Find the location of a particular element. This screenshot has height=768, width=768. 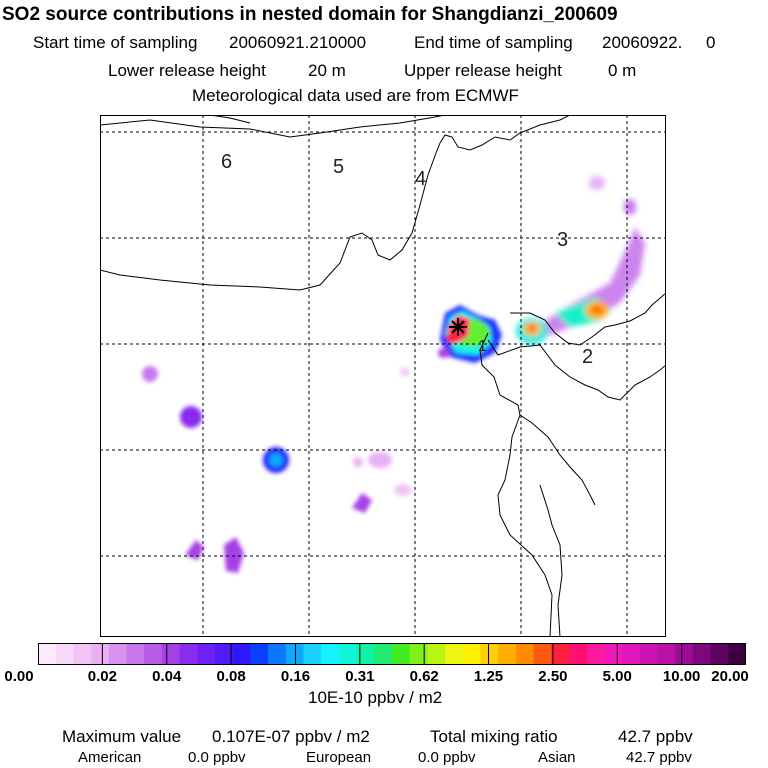

plume-hotspot-east-core is located at coordinates (597, 310).